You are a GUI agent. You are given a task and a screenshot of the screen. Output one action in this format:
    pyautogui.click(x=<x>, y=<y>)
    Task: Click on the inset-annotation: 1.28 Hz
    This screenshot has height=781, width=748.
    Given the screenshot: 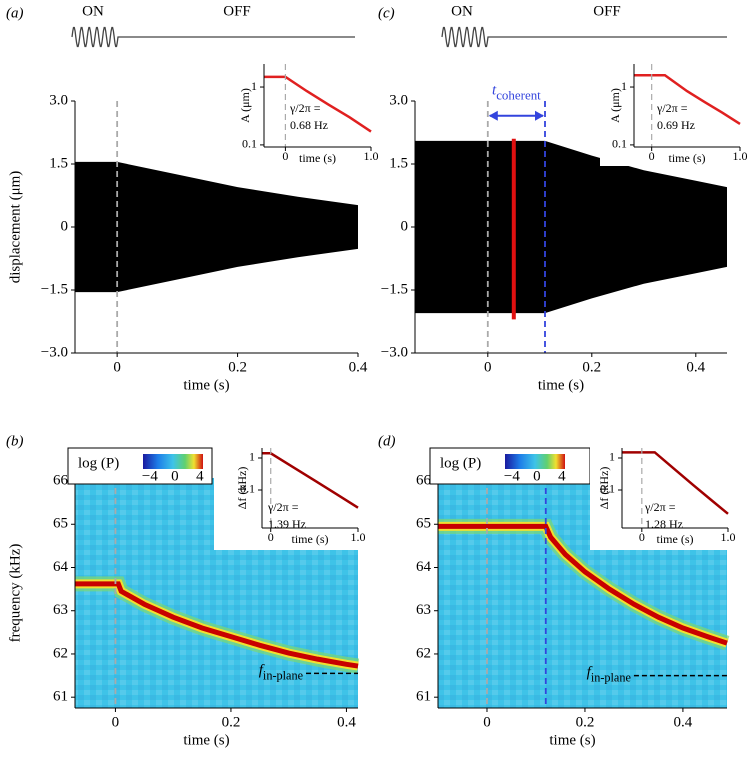 What is the action you would take?
    pyautogui.click(x=664, y=524)
    